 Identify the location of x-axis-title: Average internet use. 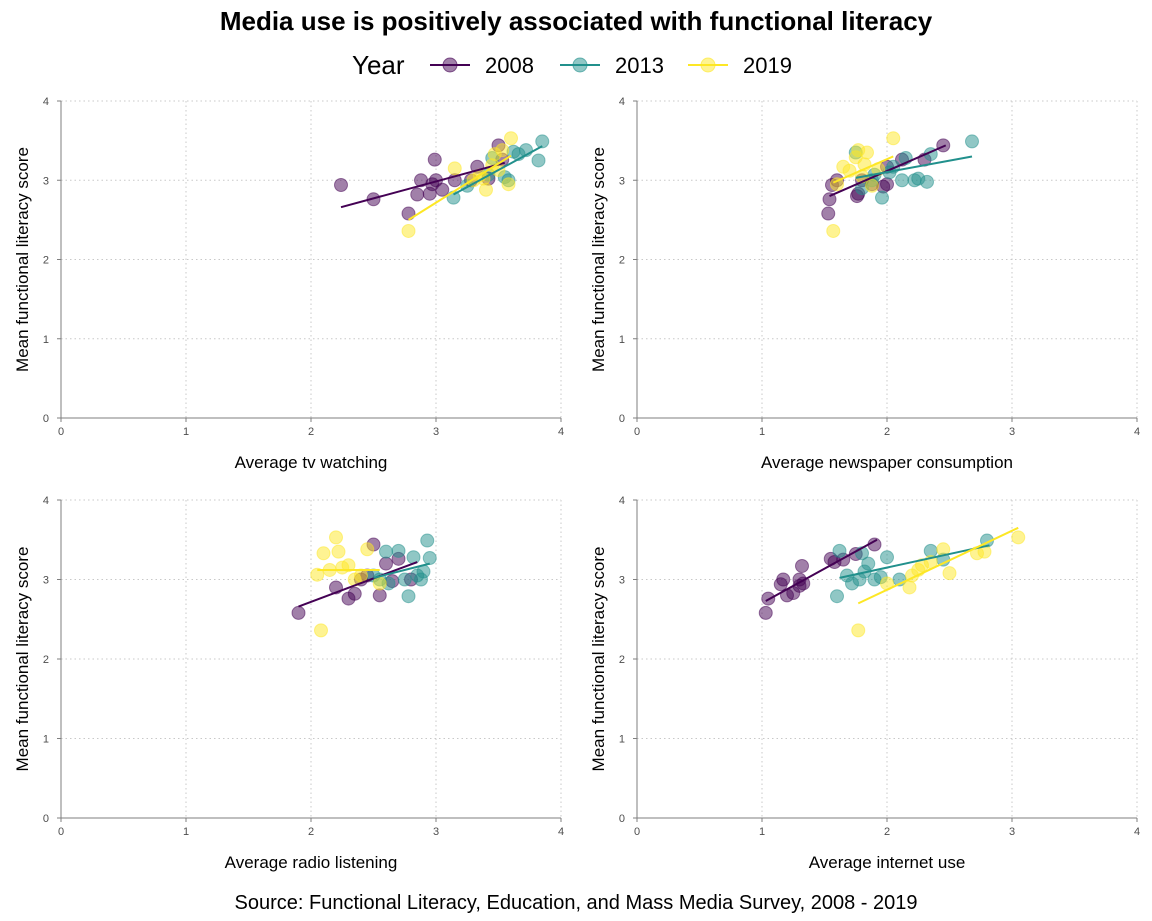
(887, 862).